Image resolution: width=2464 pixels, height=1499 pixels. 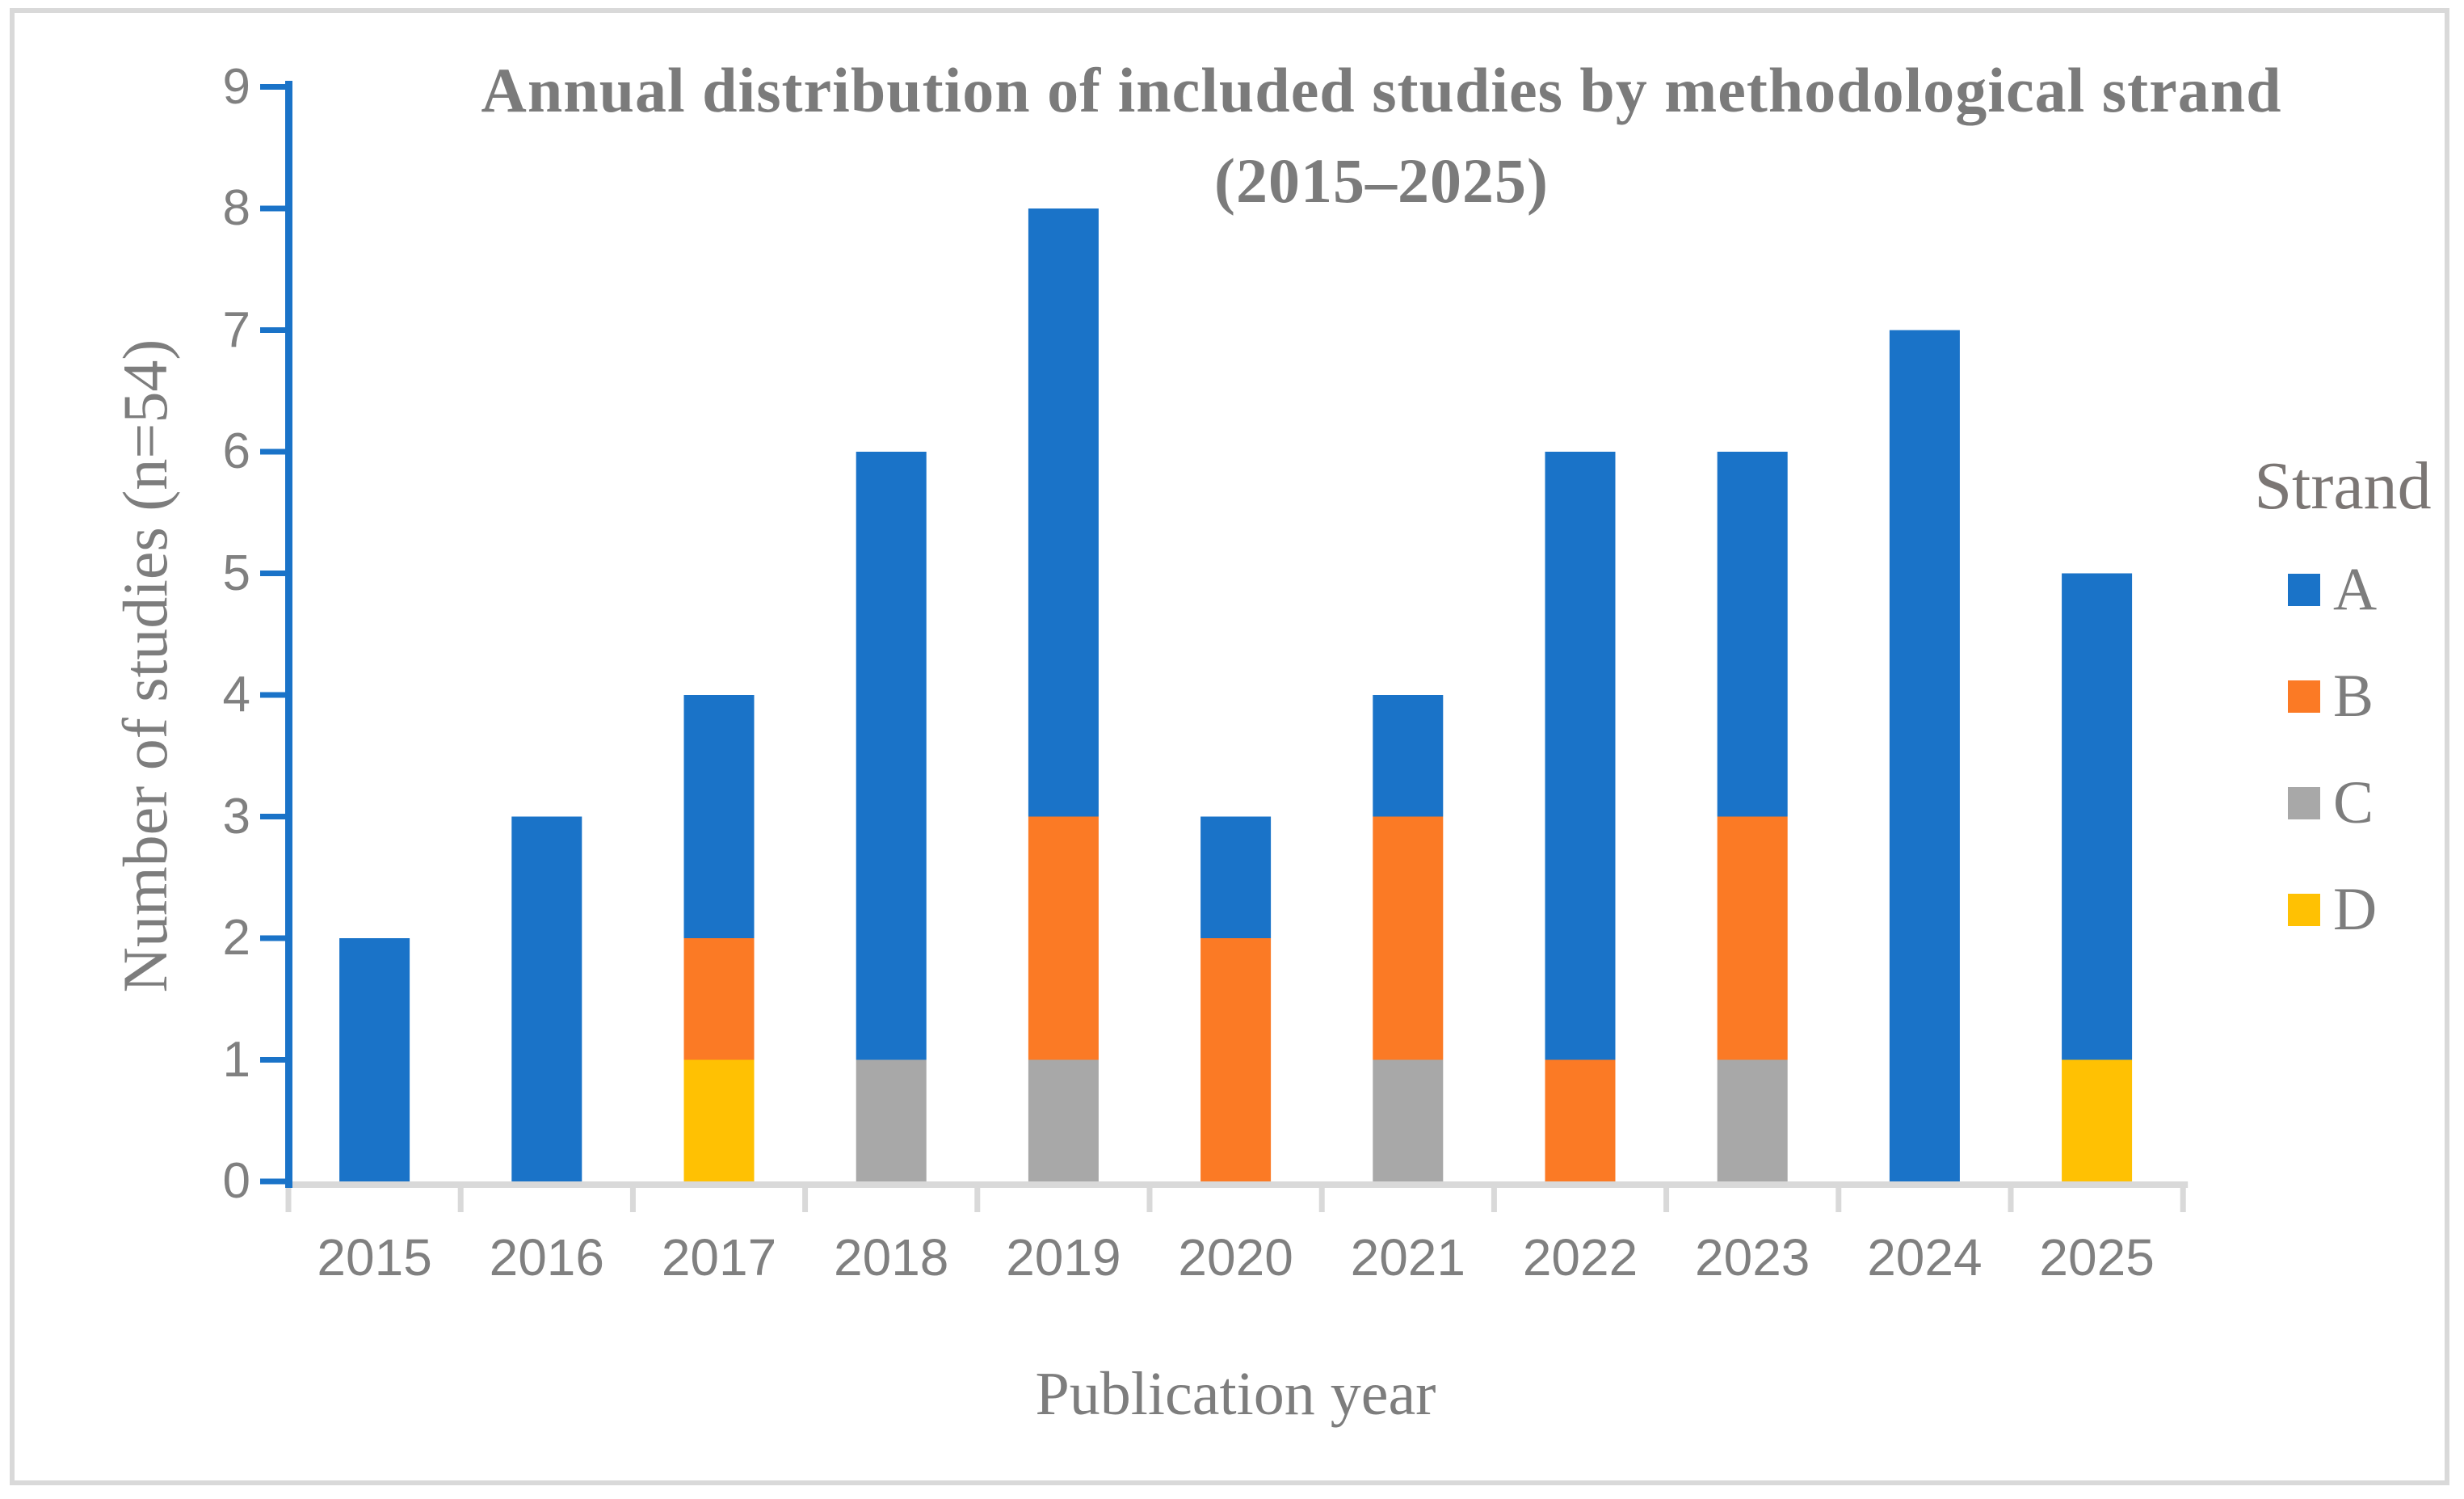 I want to click on x-tick-label-2022: 2022, so click(x=1580, y=1257).